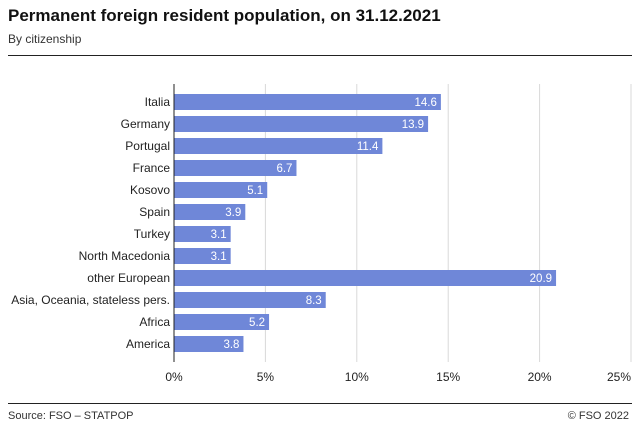 This screenshot has width=637, height=431. I want to click on x-tick-label-10: 10%, so click(357, 377).